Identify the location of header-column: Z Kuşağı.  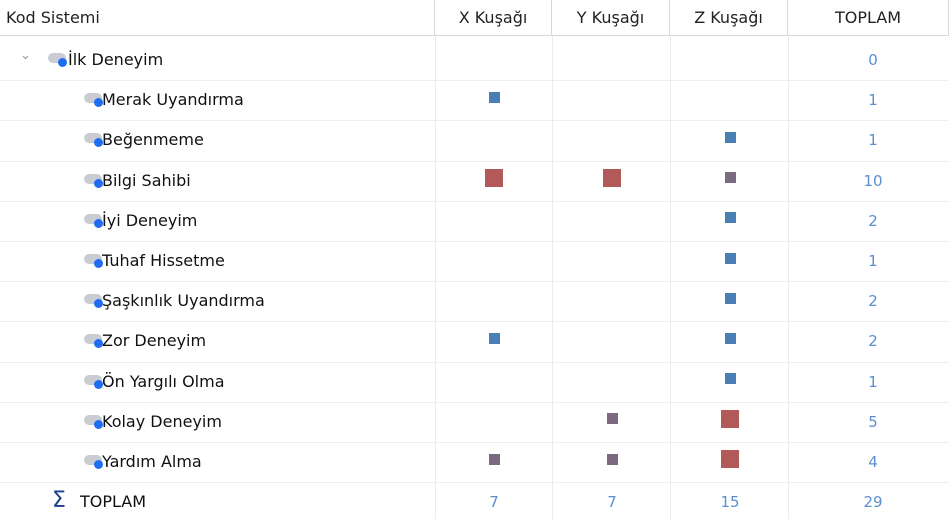
(729, 18).